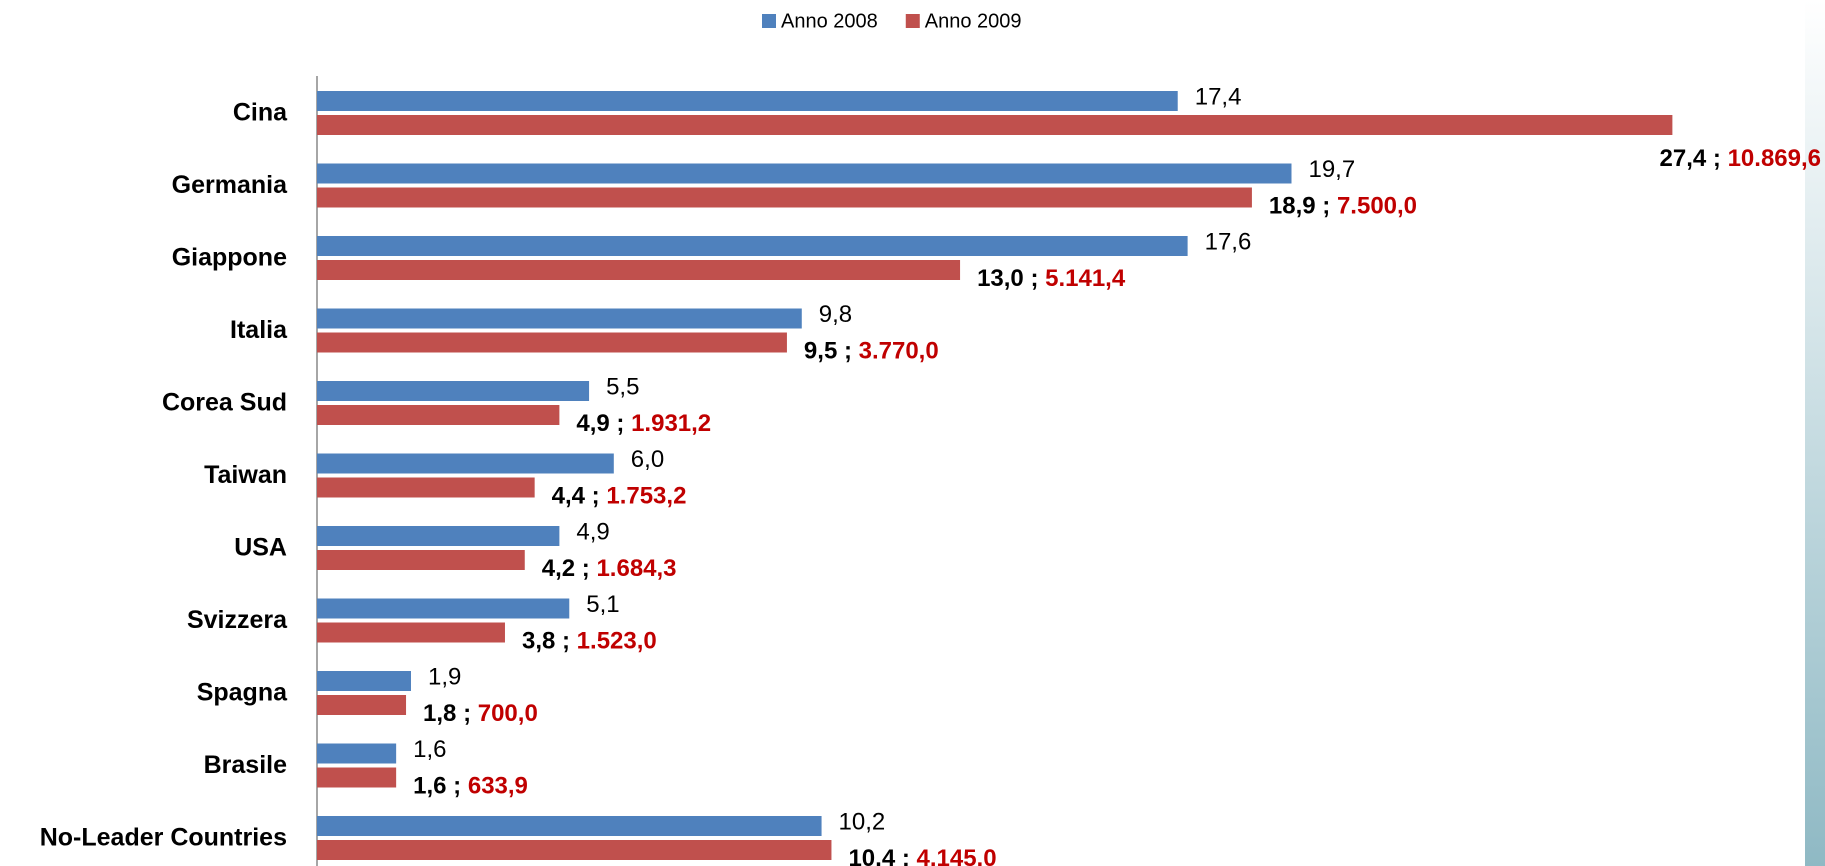  What do you see at coordinates (1085, 278) in the screenshot?
I see `value-label-amount: 5.141,4` at bounding box center [1085, 278].